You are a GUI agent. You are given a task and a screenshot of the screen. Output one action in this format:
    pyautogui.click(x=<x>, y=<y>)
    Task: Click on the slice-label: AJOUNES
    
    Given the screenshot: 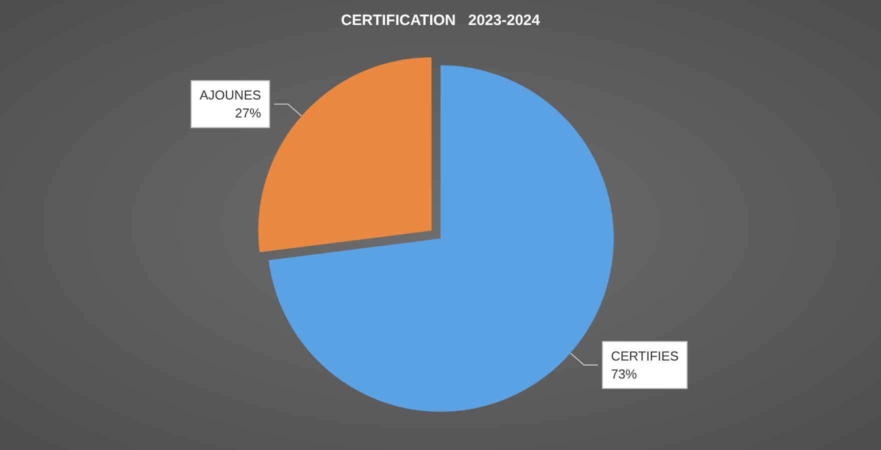 What is the action you would take?
    pyautogui.click(x=231, y=95)
    